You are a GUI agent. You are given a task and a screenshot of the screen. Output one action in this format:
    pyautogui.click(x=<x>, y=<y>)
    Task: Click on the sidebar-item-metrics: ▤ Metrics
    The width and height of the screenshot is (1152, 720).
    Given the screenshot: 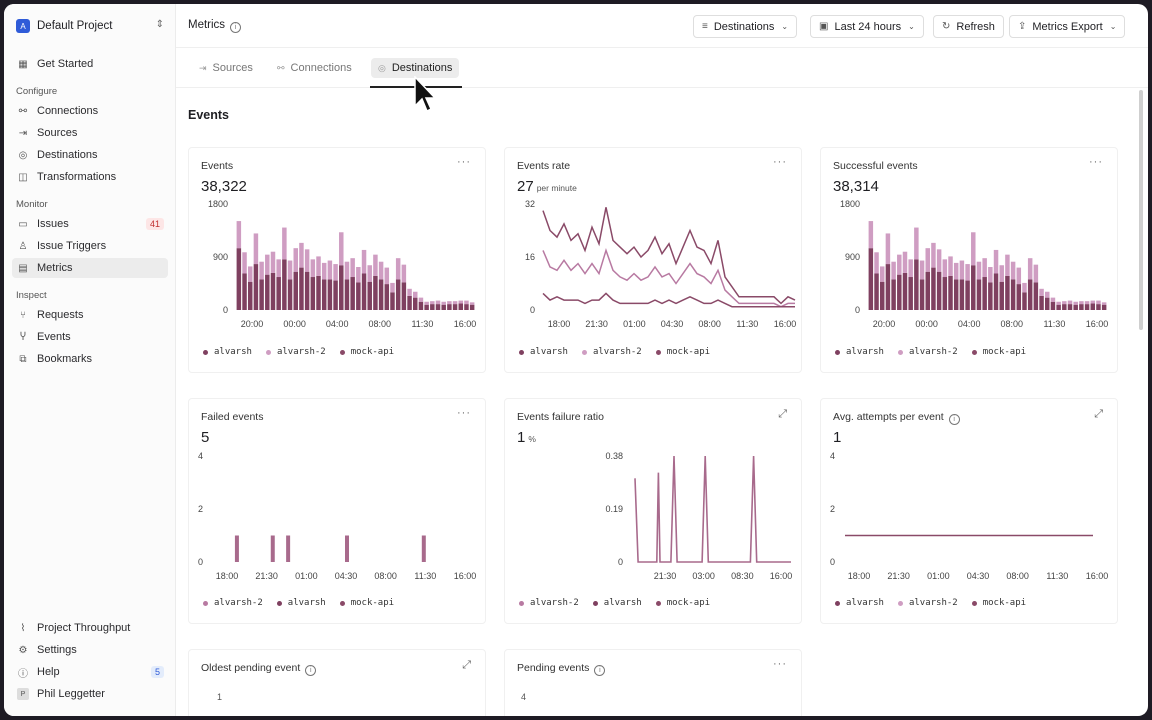 What is the action you would take?
    pyautogui.click(x=90, y=268)
    